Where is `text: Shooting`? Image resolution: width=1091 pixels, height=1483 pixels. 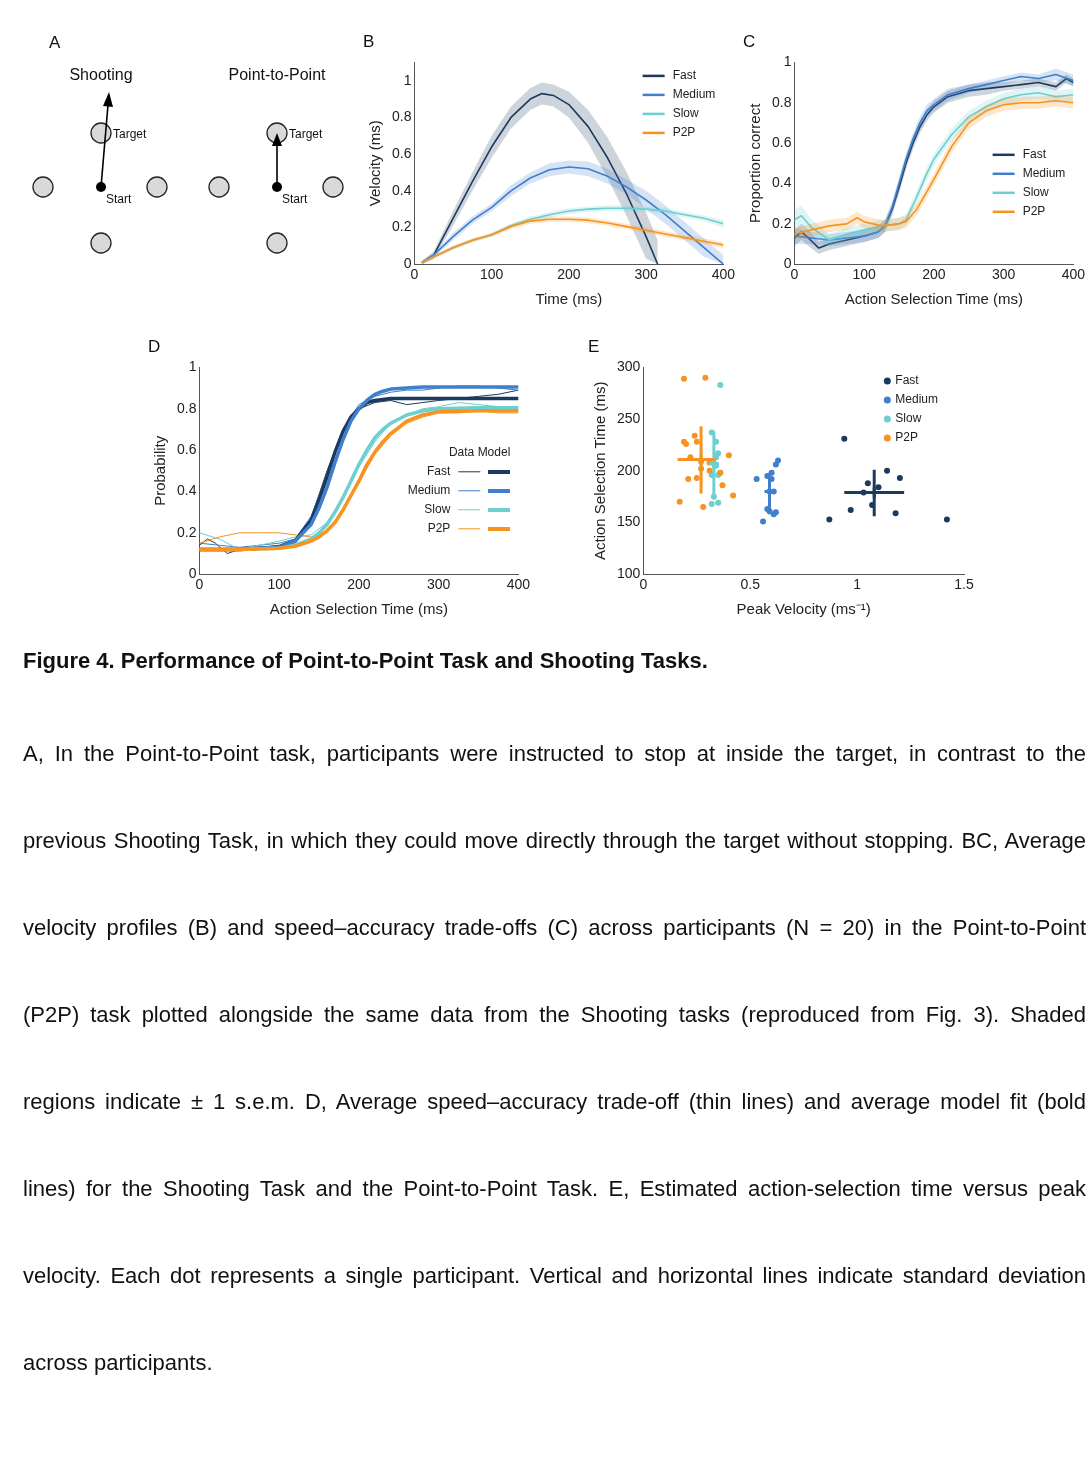 text: Shooting is located at coordinates (101, 74).